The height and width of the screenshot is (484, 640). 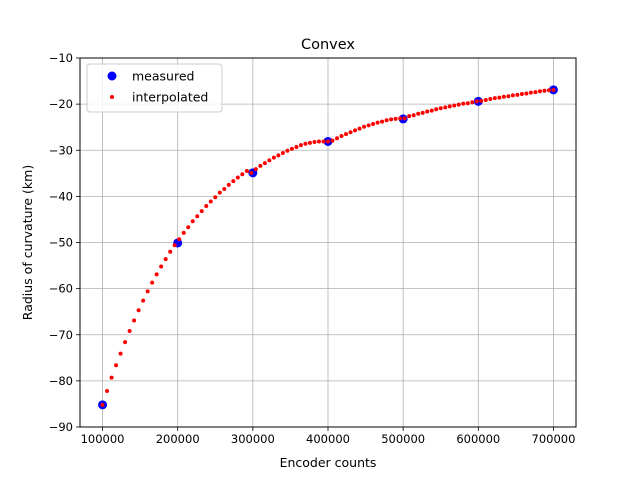 What do you see at coordinates (178, 439) in the screenshot?
I see `x-tick-label: 200000` at bounding box center [178, 439].